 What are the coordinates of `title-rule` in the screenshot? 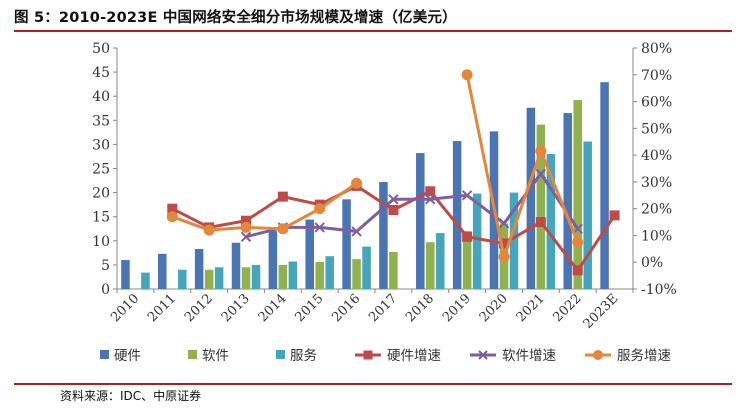 It's located at (373, 31).